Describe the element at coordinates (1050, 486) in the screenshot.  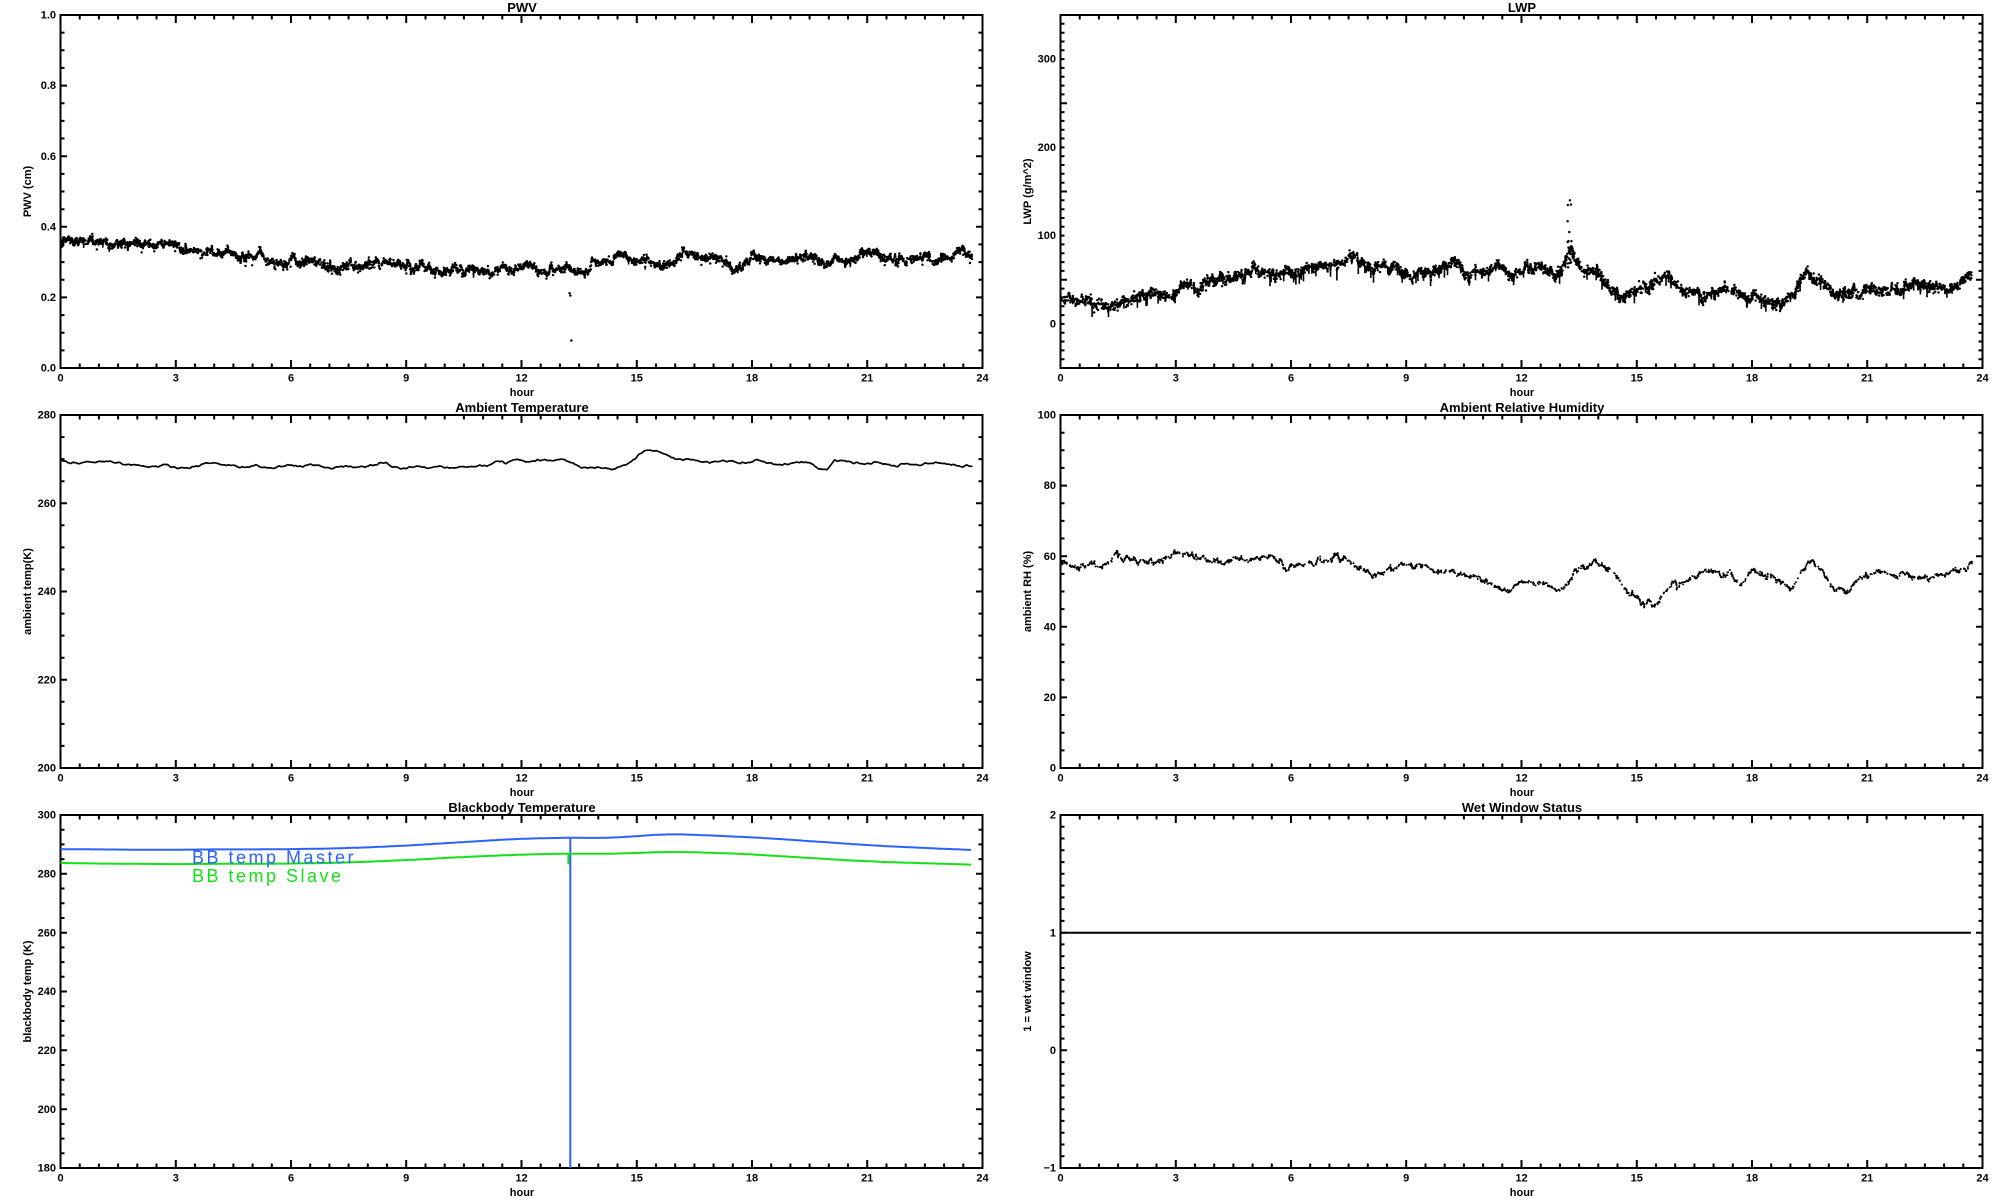
I see `svg-text: 80` at that location.